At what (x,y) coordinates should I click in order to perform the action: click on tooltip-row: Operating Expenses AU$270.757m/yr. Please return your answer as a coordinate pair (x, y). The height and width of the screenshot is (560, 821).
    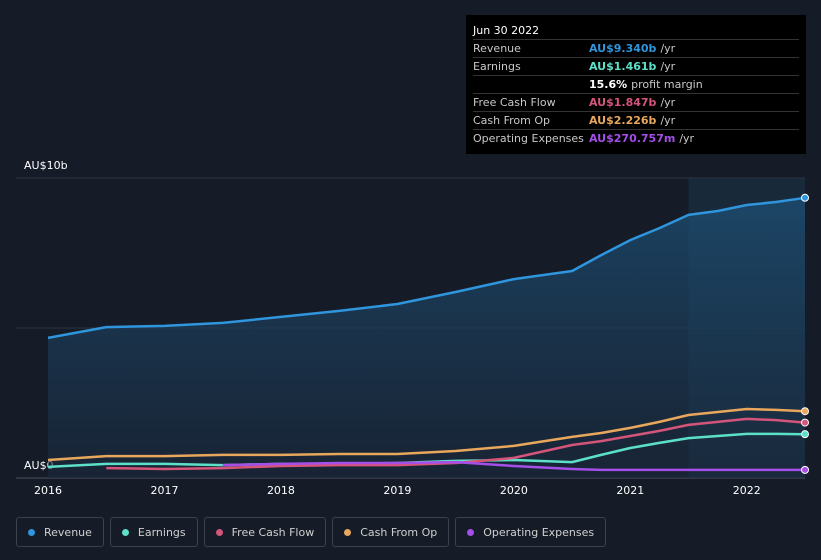
    Looking at the image, I should click on (636, 138).